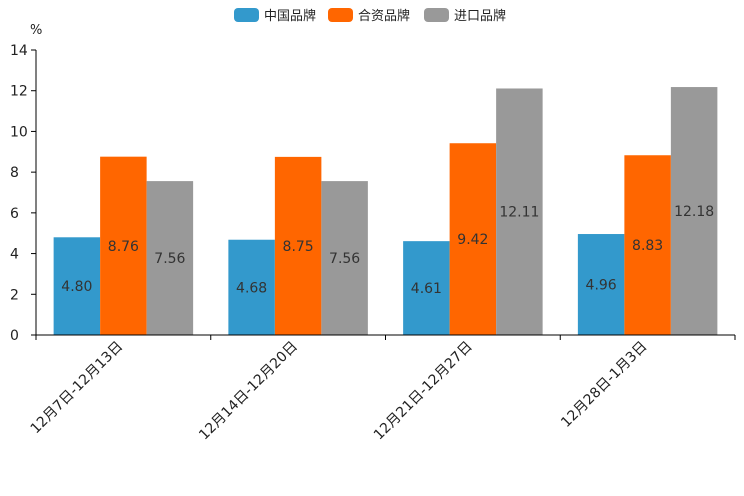 Image resolution: width=744 pixels, height=496 pixels. What do you see at coordinates (19, 92) in the screenshot?
I see `y-tick-label: 12` at bounding box center [19, 92].